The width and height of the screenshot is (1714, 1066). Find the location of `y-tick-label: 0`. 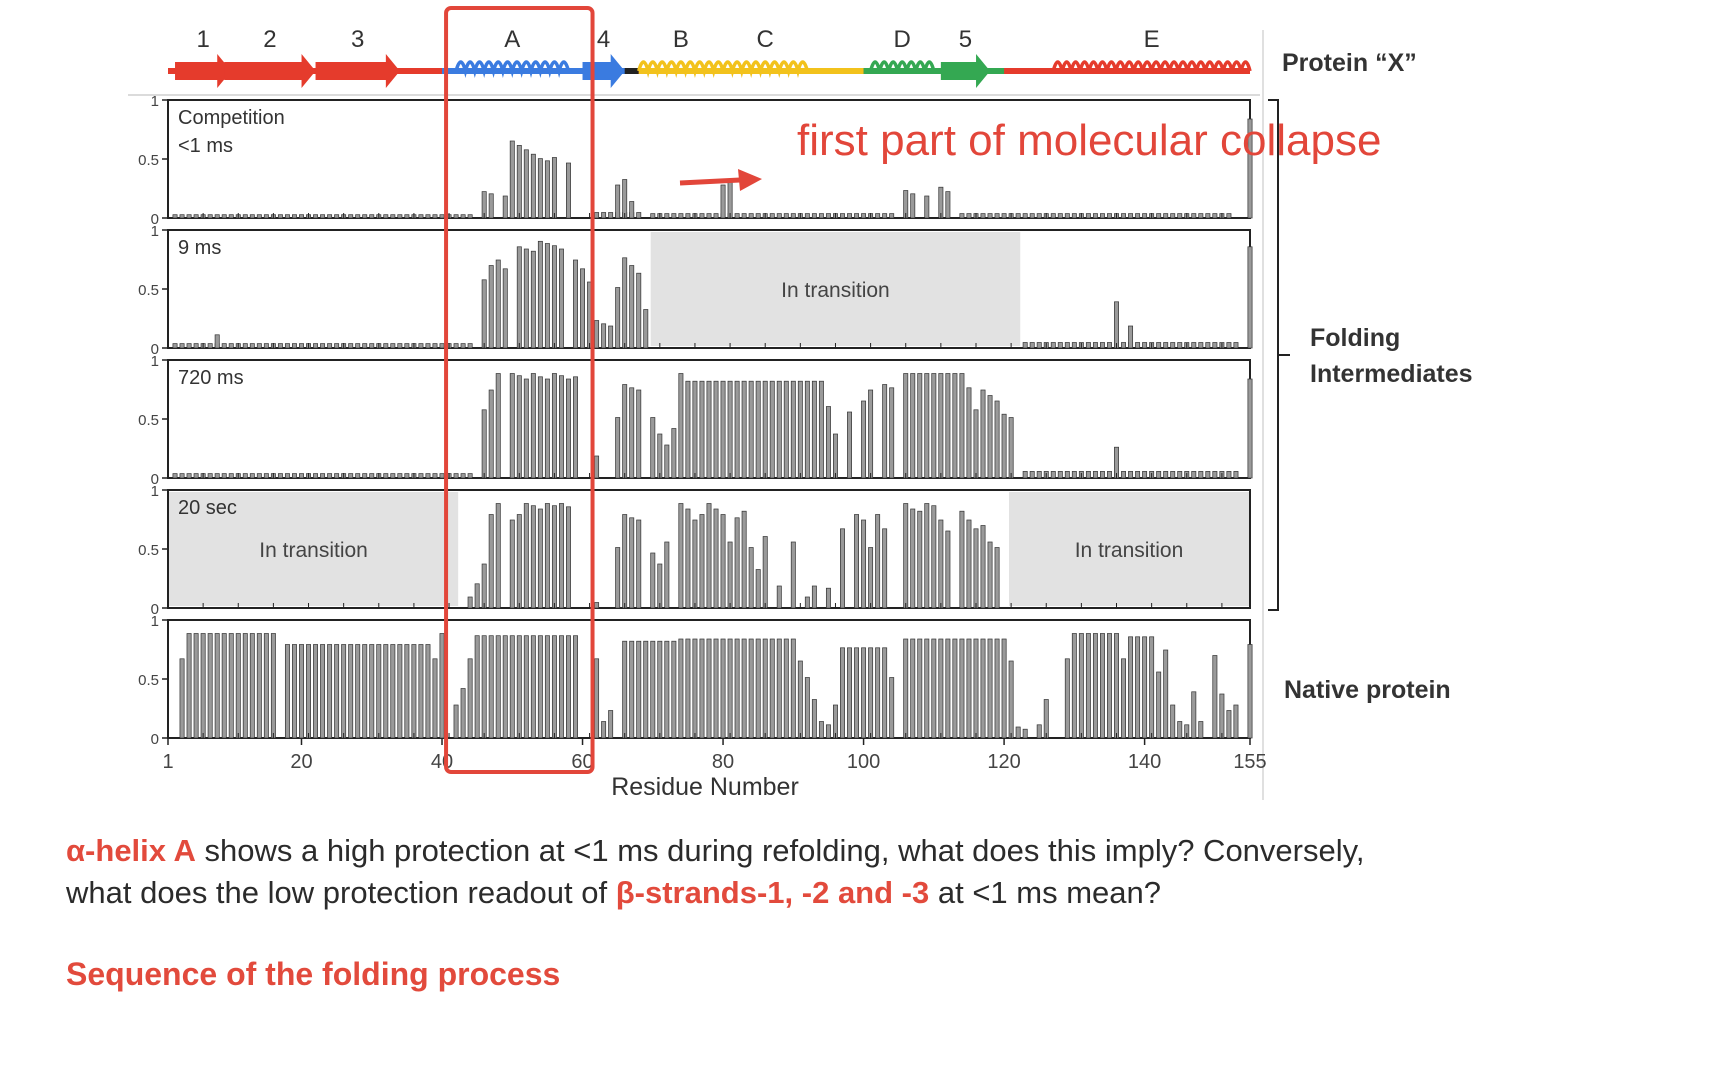

y-tick-label: 0 is located at coordinates (155, 349).